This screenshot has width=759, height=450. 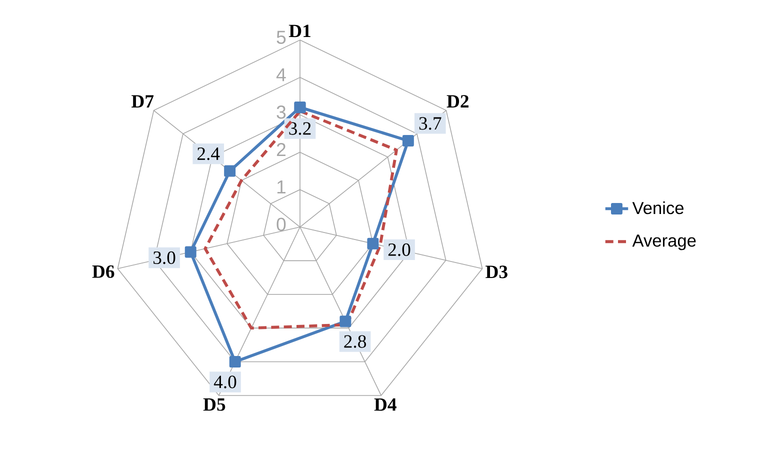 What do you see at coordinates (143, 101) in the screenshot?
I see `spoke-label: D7` at bounding box center [143, 101].